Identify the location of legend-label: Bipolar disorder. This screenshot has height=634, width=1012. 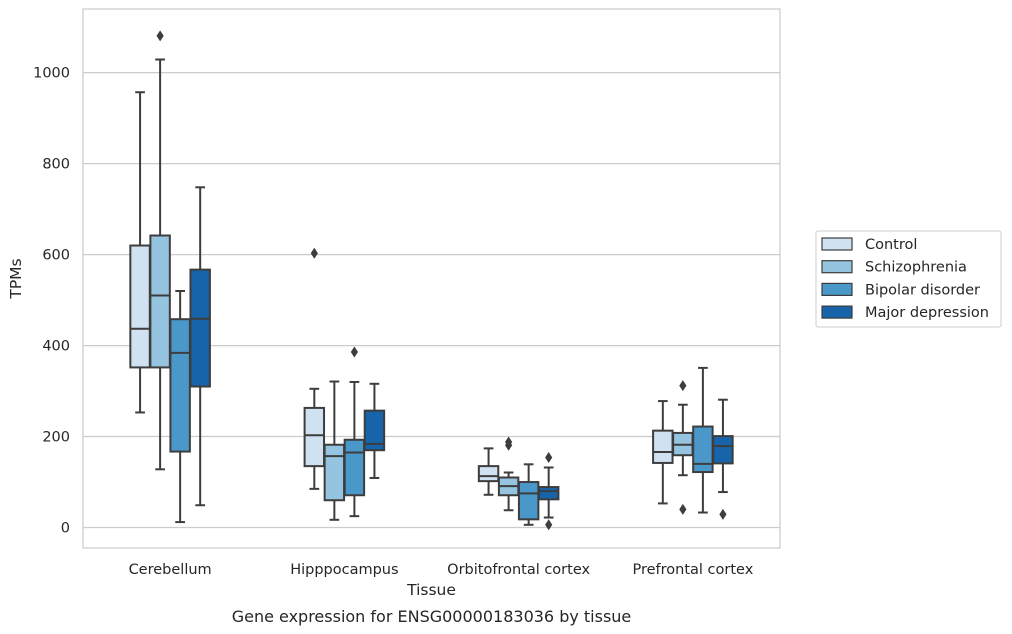
(922, 290).